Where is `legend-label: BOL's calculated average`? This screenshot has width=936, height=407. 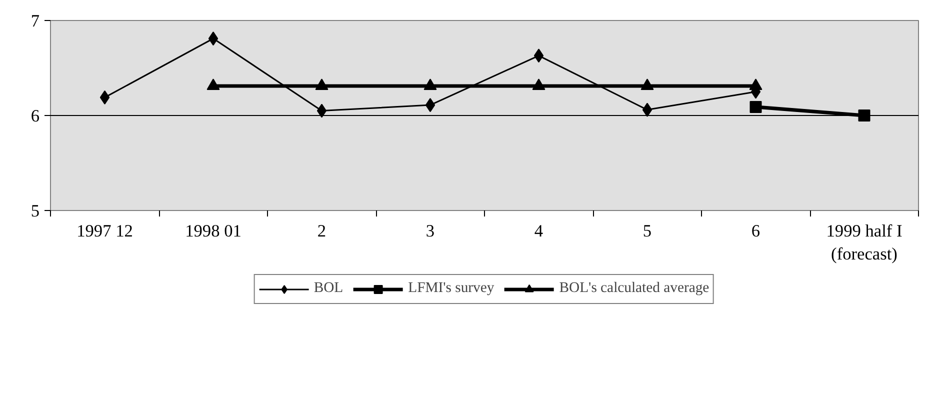 legend-label: BOL's calculated average is located at coordinates (634, 288).